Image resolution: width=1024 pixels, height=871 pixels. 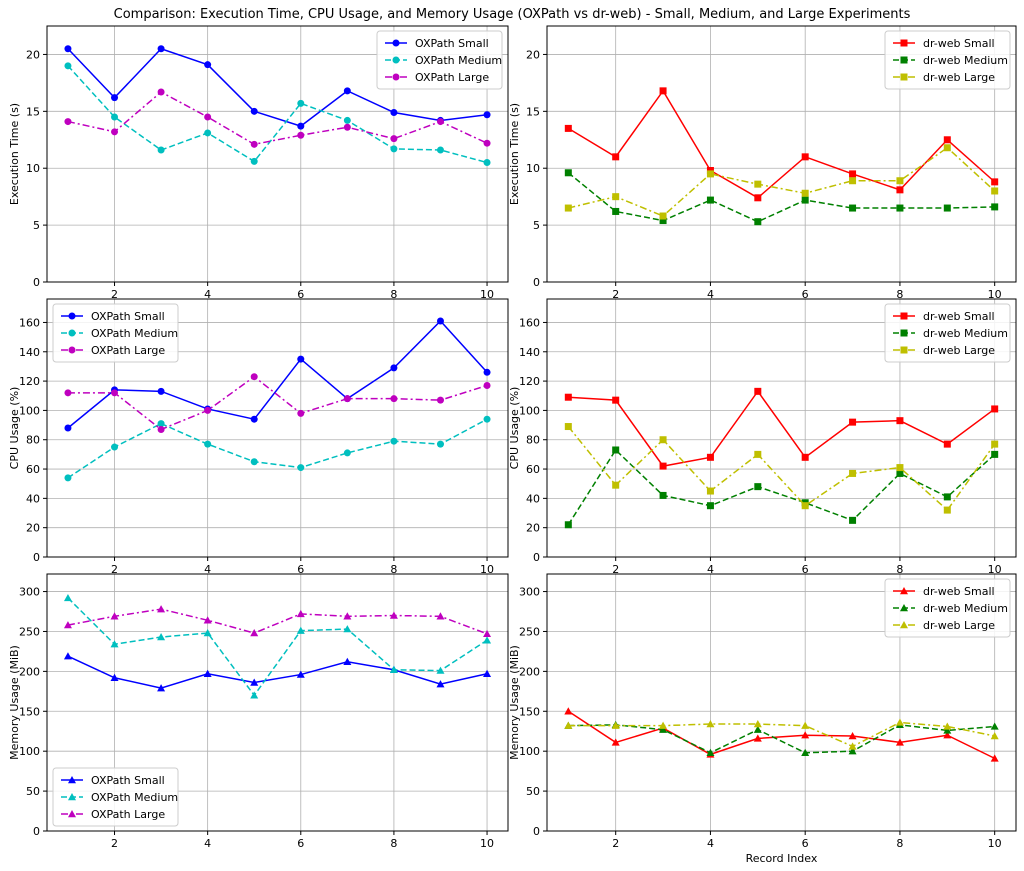 I want to click on legend-label: OXPath Small, so click(x=128, y=780).